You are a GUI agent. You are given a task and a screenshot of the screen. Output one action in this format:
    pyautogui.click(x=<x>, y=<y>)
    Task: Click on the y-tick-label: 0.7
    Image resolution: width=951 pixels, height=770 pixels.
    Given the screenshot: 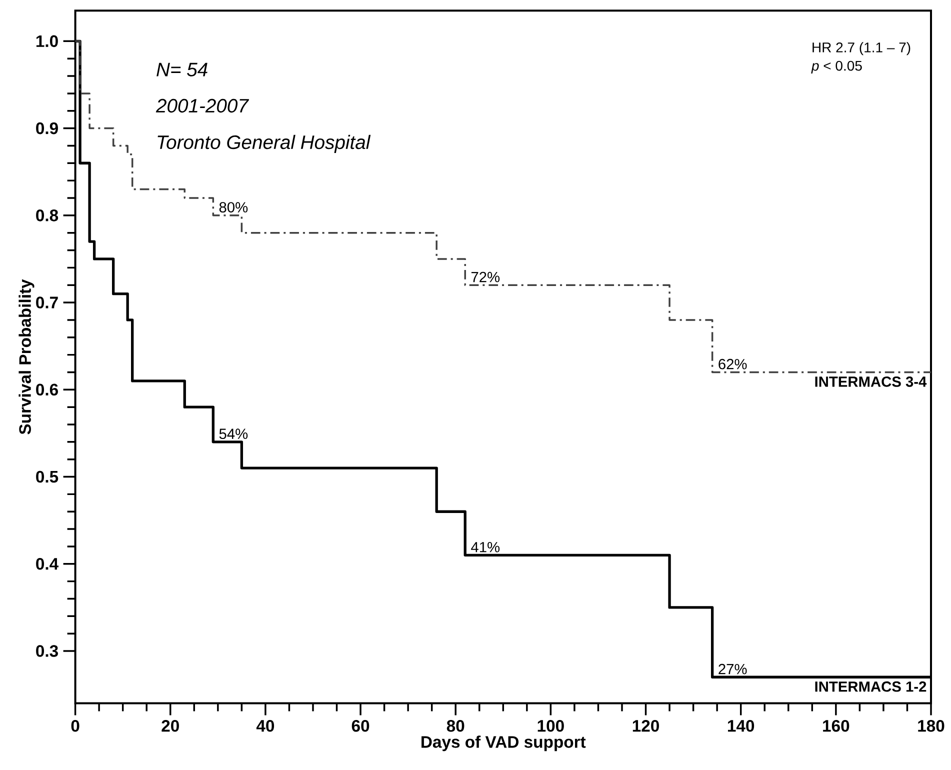 What is the action you would take?
    pyautogui.click(x=47, y=302)
    